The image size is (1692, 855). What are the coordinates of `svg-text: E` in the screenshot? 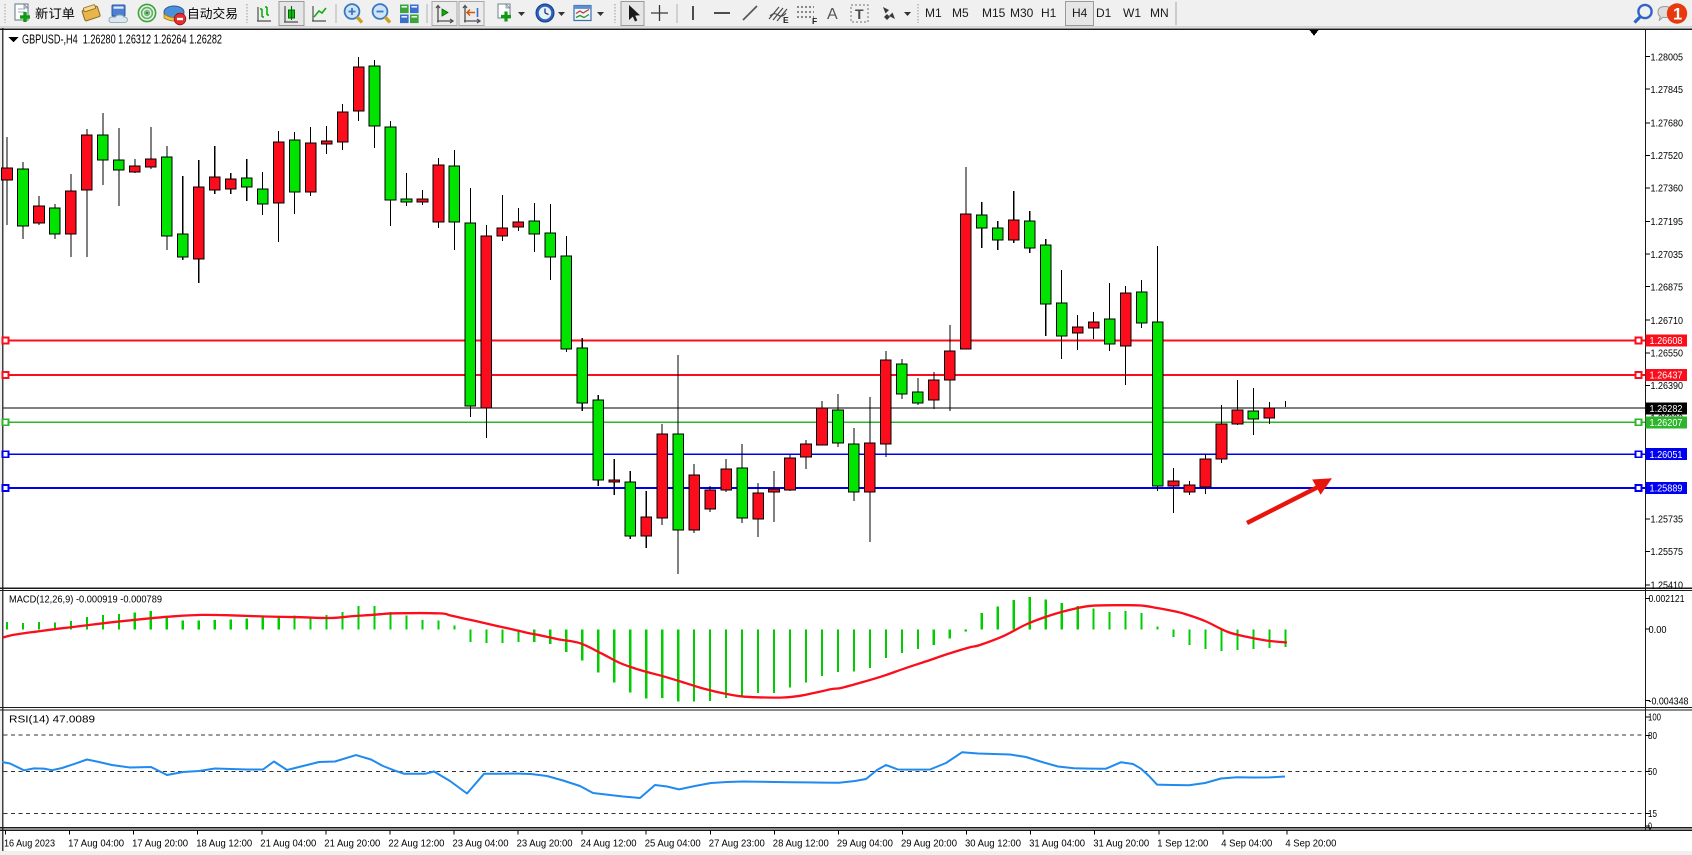 It's located at (786, 20).